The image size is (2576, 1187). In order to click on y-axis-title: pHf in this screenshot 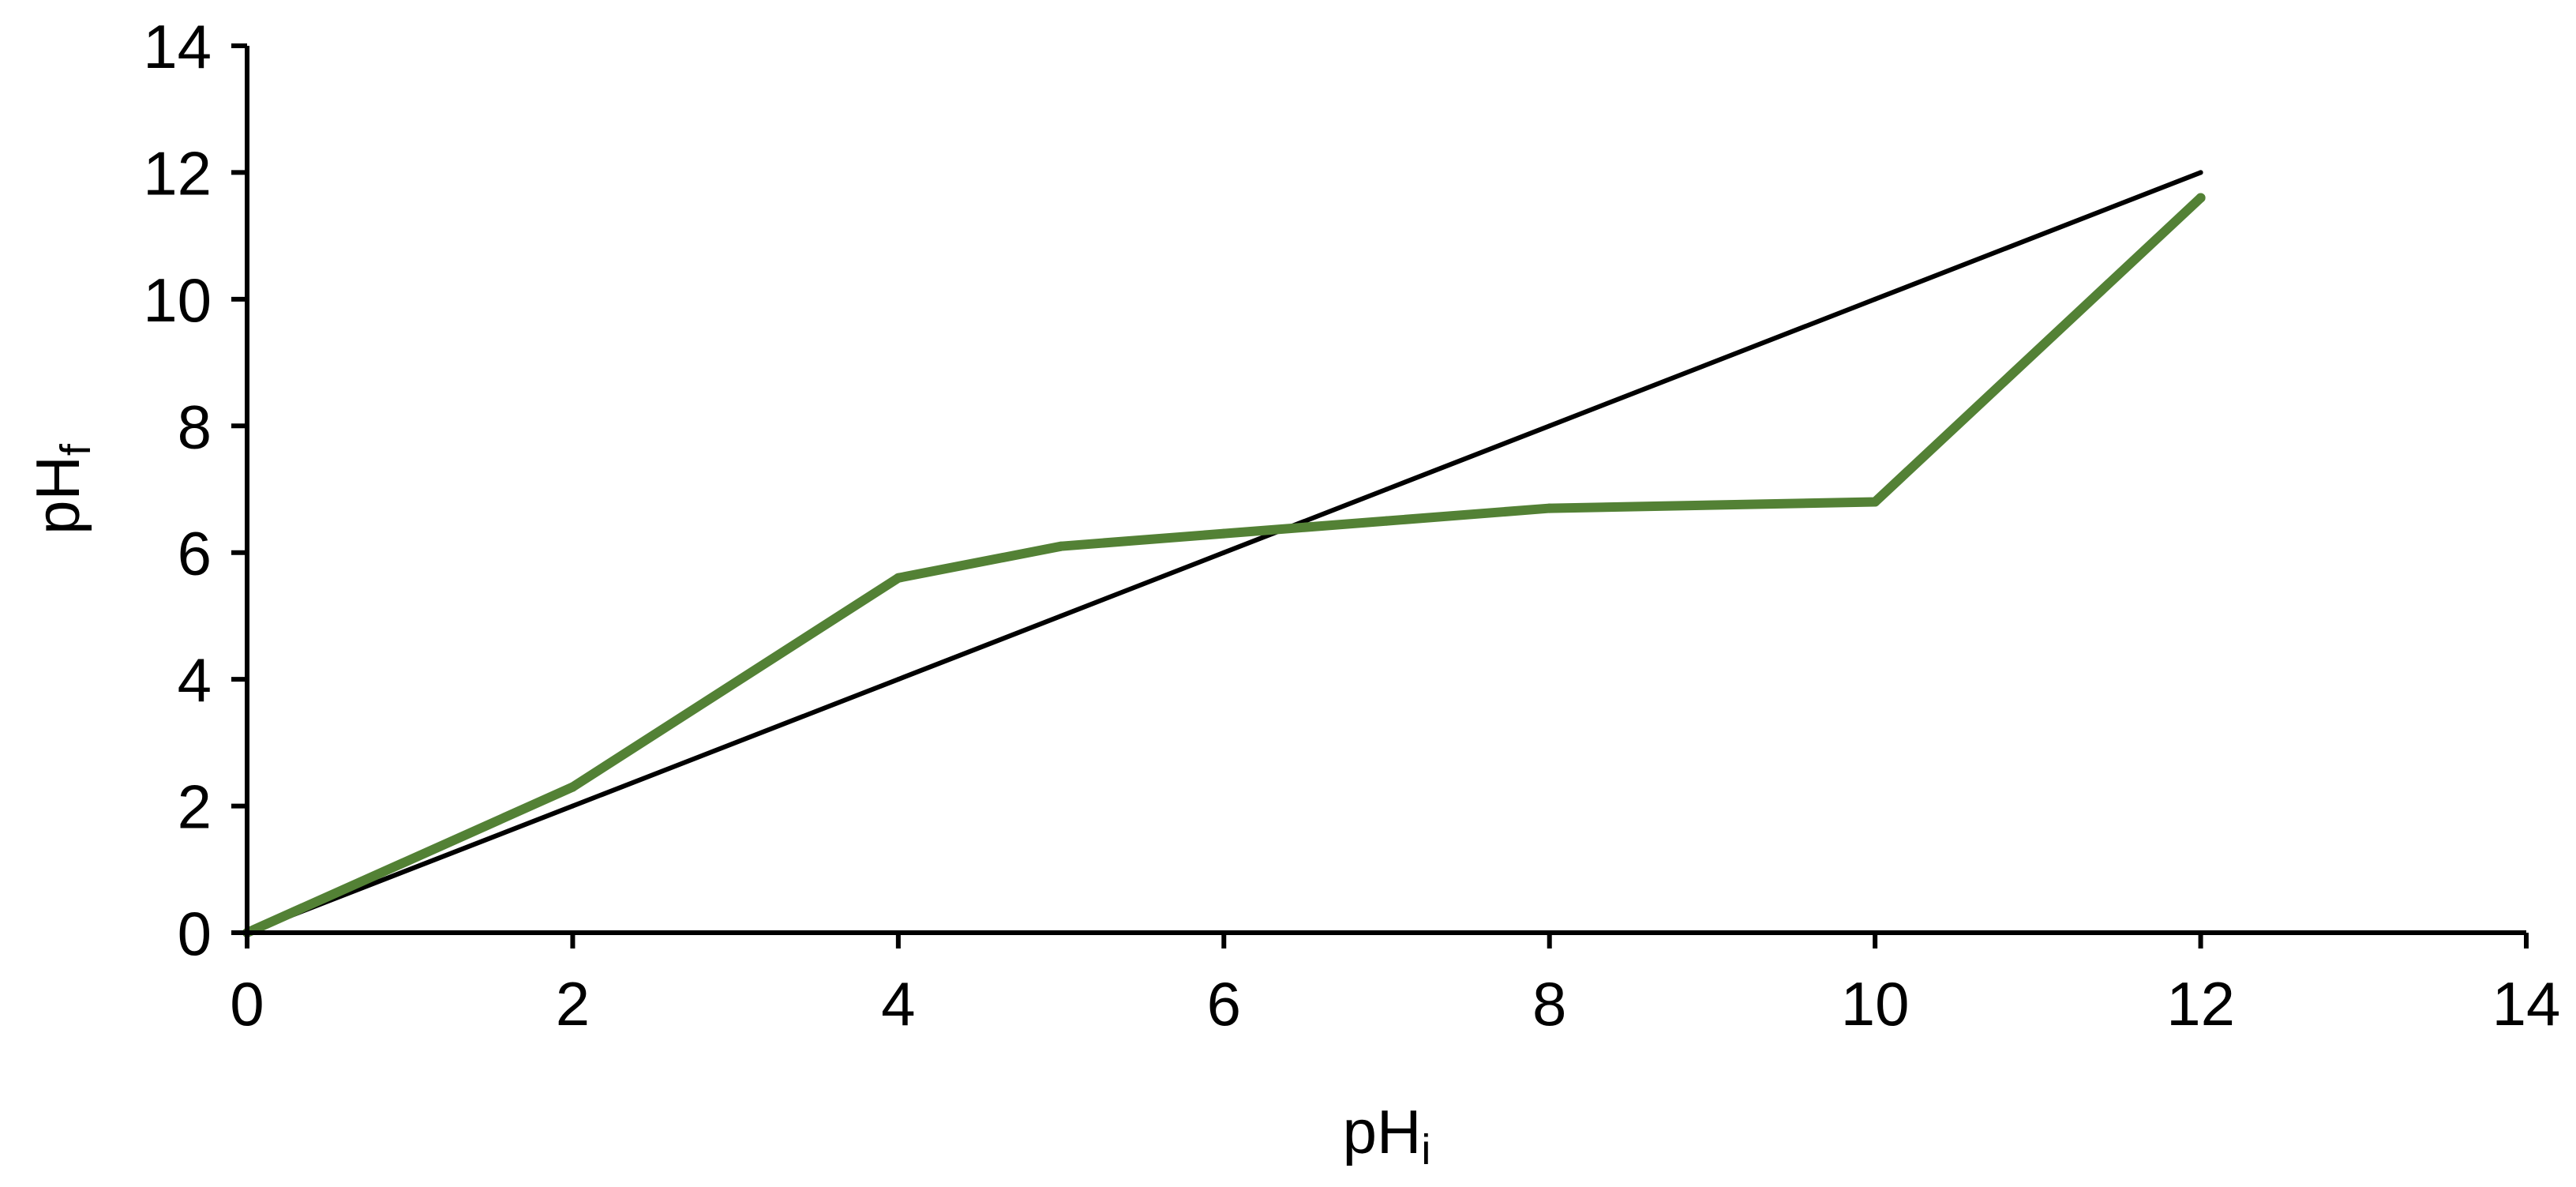, I will do `click(61, 489)`.